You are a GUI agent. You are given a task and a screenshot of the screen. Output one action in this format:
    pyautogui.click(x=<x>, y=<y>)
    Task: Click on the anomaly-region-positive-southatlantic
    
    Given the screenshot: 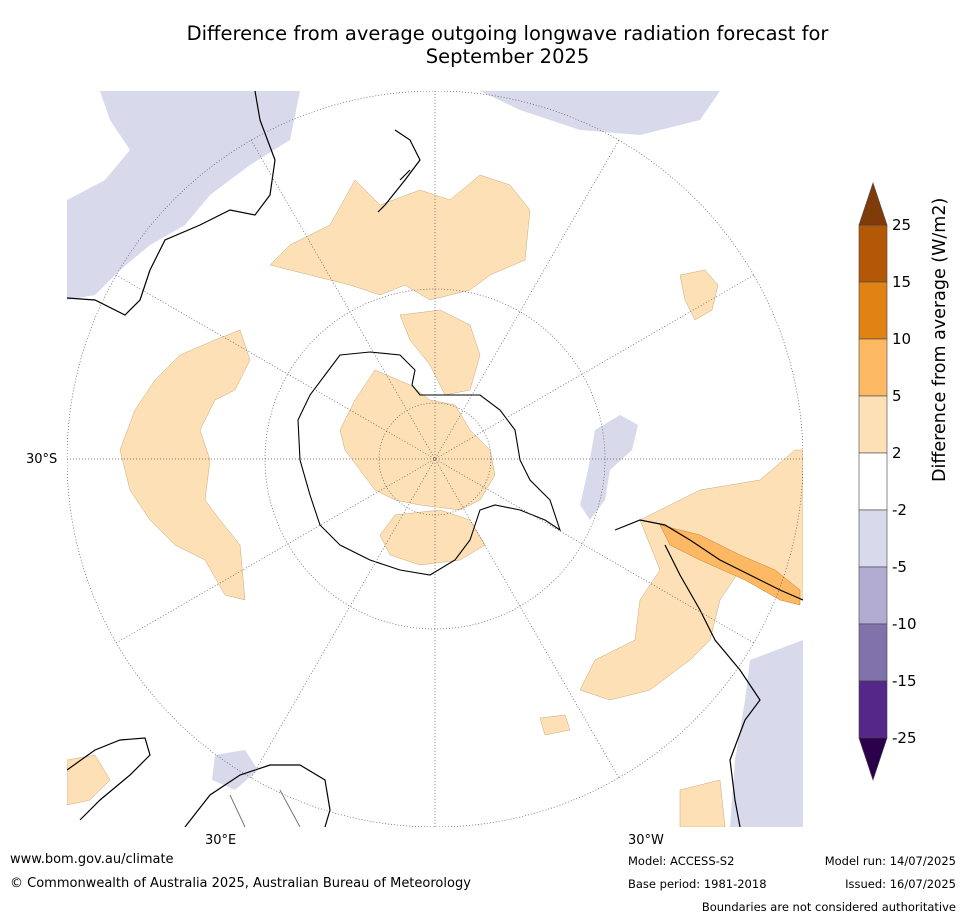 What is the action you would take?
    pyautogui.click(x=691, y=575)
    